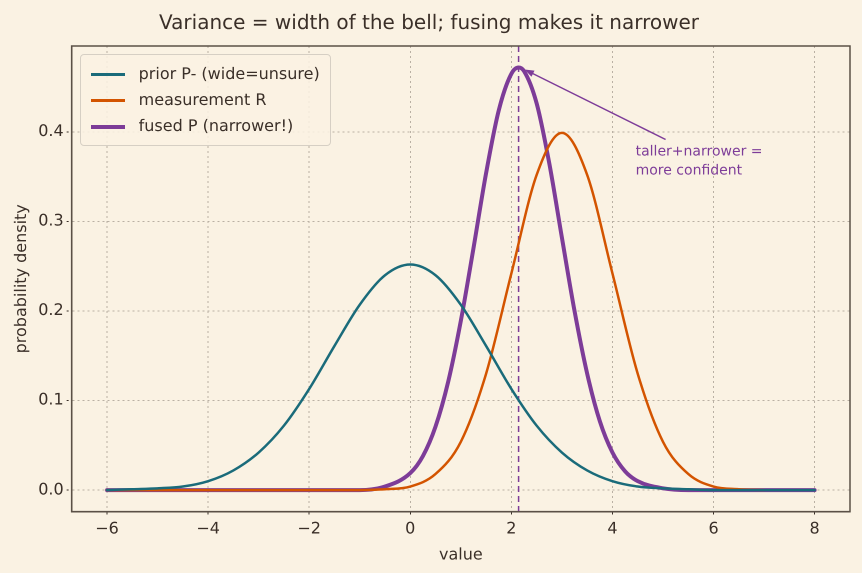 This screenshot has height=573, width=862. What do you see at coordinates (713, 528) in the screenshot?
I see `x-tick-label: 6` at bounding box center [713, 528].